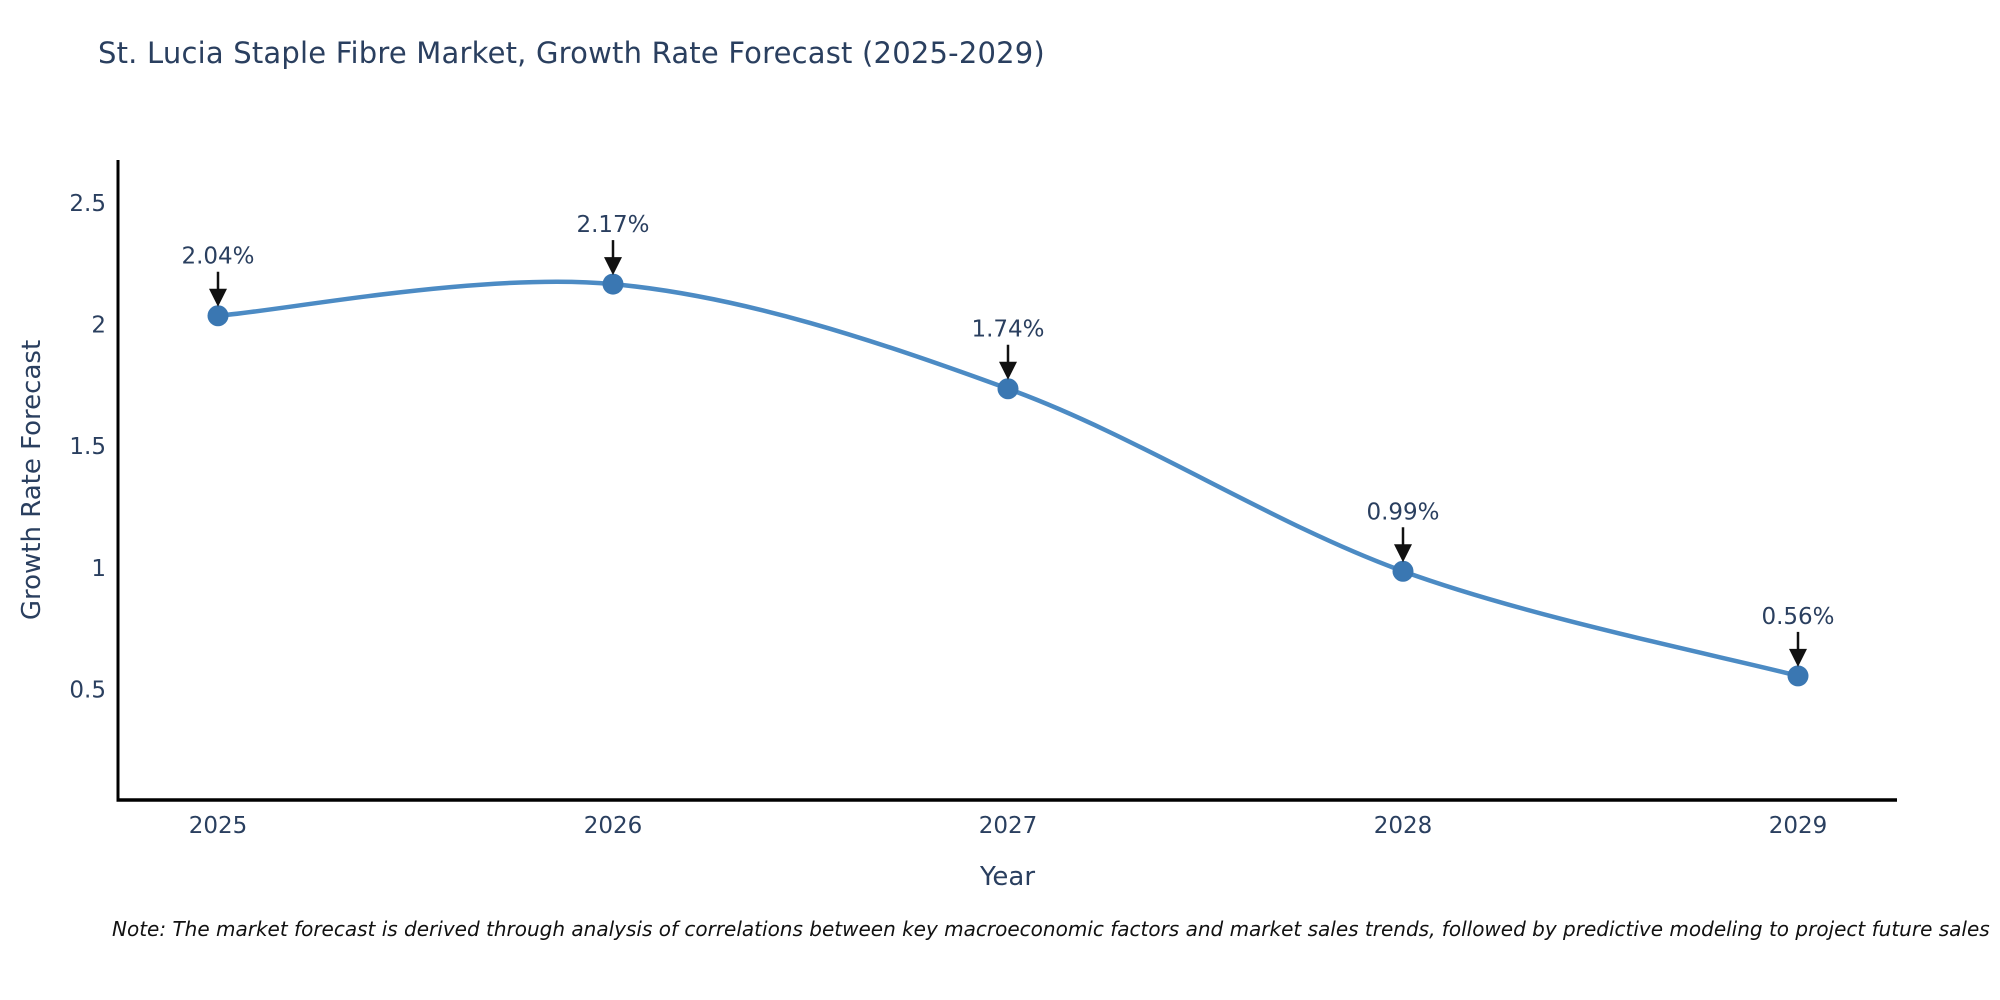 The image size is (2000, 1000). Describe the element at coordinates (1403, 826) in the screenshot. I see `x-tick-label-2028: 2028` at that location.